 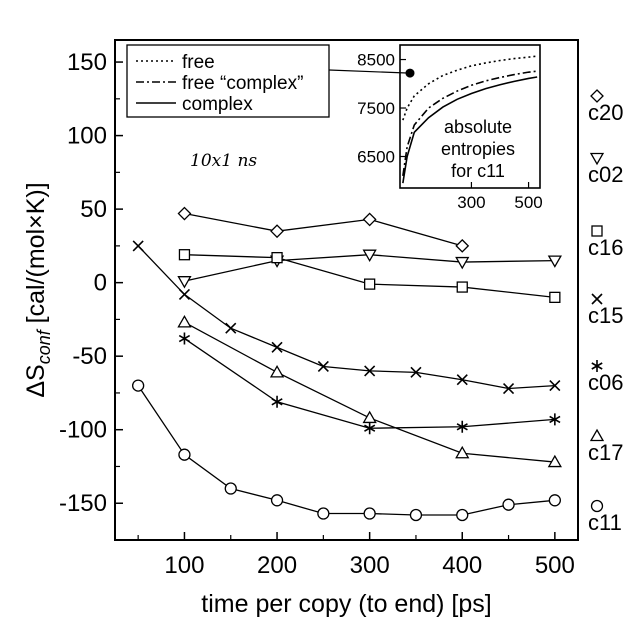 What do you see at coordinates (93, 209) in the screenshot?
I see `y-tick-label: 50` at bounding box center [93, 209].